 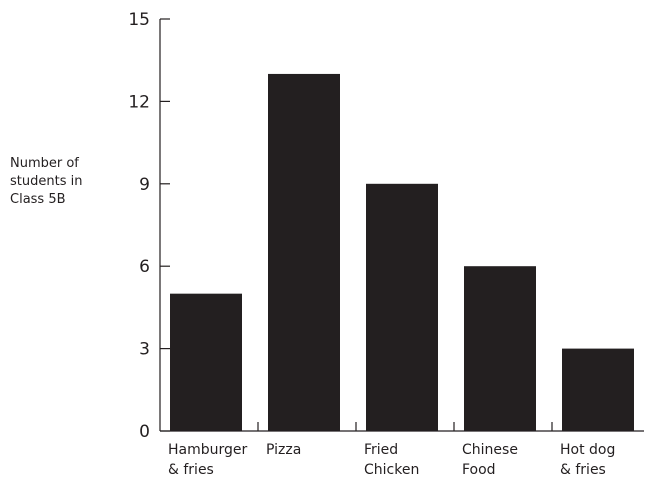 I want to click on x-category-label-0-line-0: Hamburger, so click(x=208, y=450).